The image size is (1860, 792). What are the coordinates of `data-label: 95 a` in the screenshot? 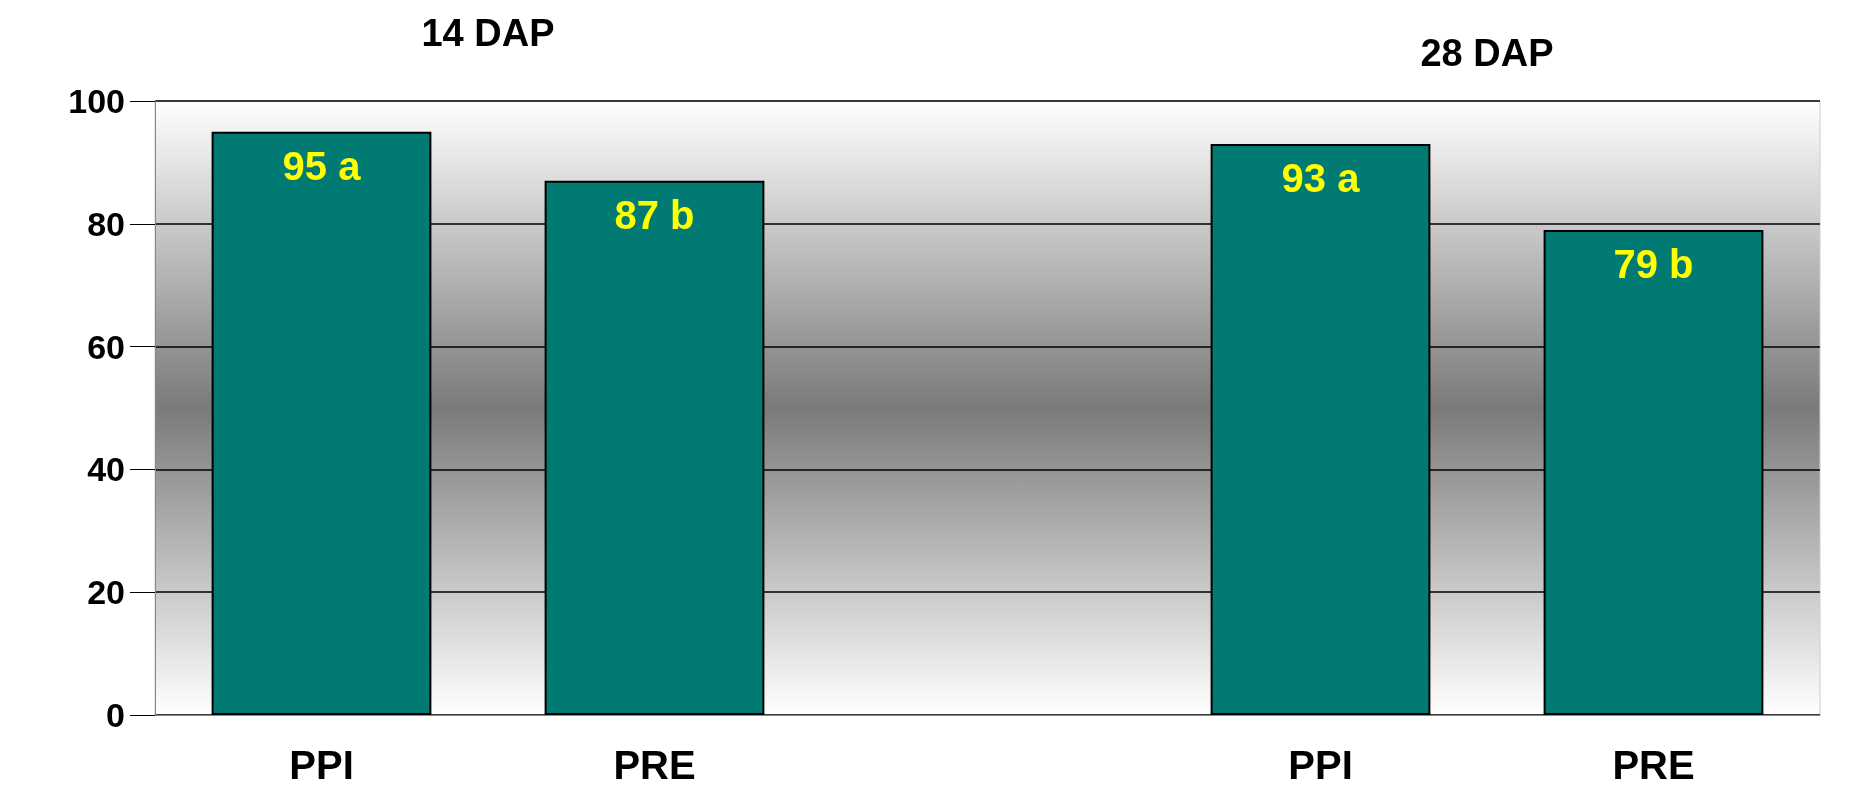 It's located at (322, 165).